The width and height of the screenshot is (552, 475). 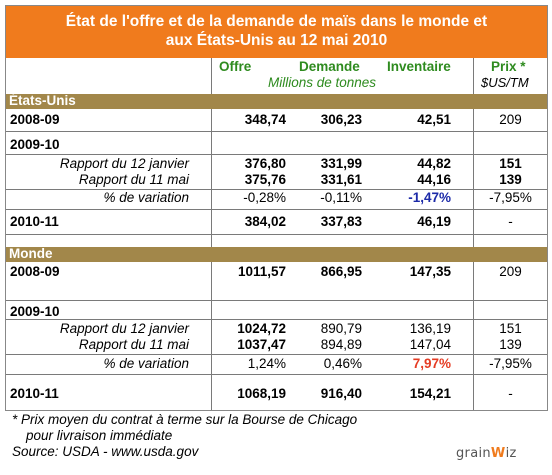 What do you see at coordinates (42, 100) in the screenshot?
I see `section-label-usa: États-Unis` at bounding box center [42, 100].